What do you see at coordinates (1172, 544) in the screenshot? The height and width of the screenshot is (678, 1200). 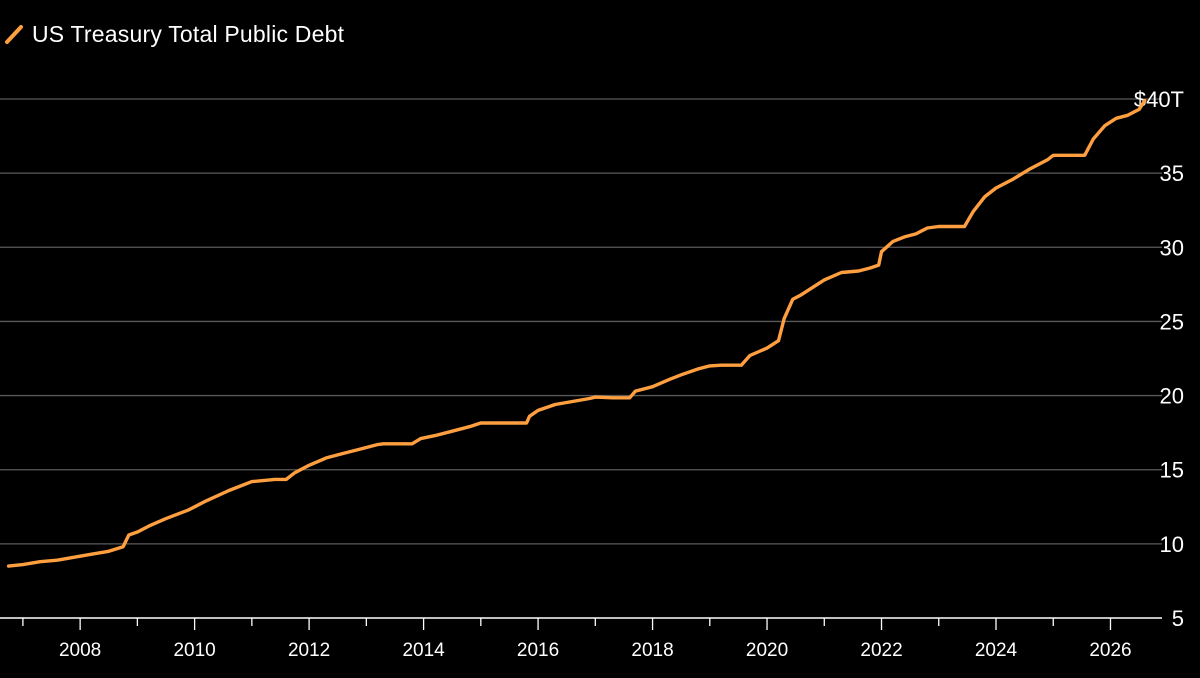 I see `y-tick-label-10: 10` at bounding box center [1172, 544].